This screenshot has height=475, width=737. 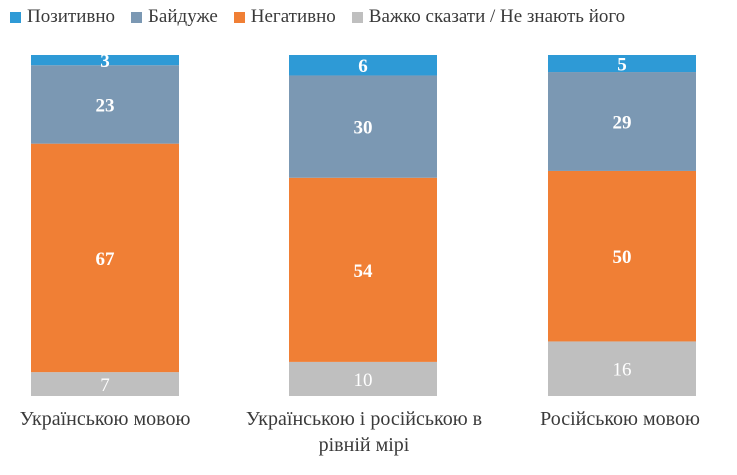 I want to click on data-label-indifferent-1: 23, so click(x=105, y=105).